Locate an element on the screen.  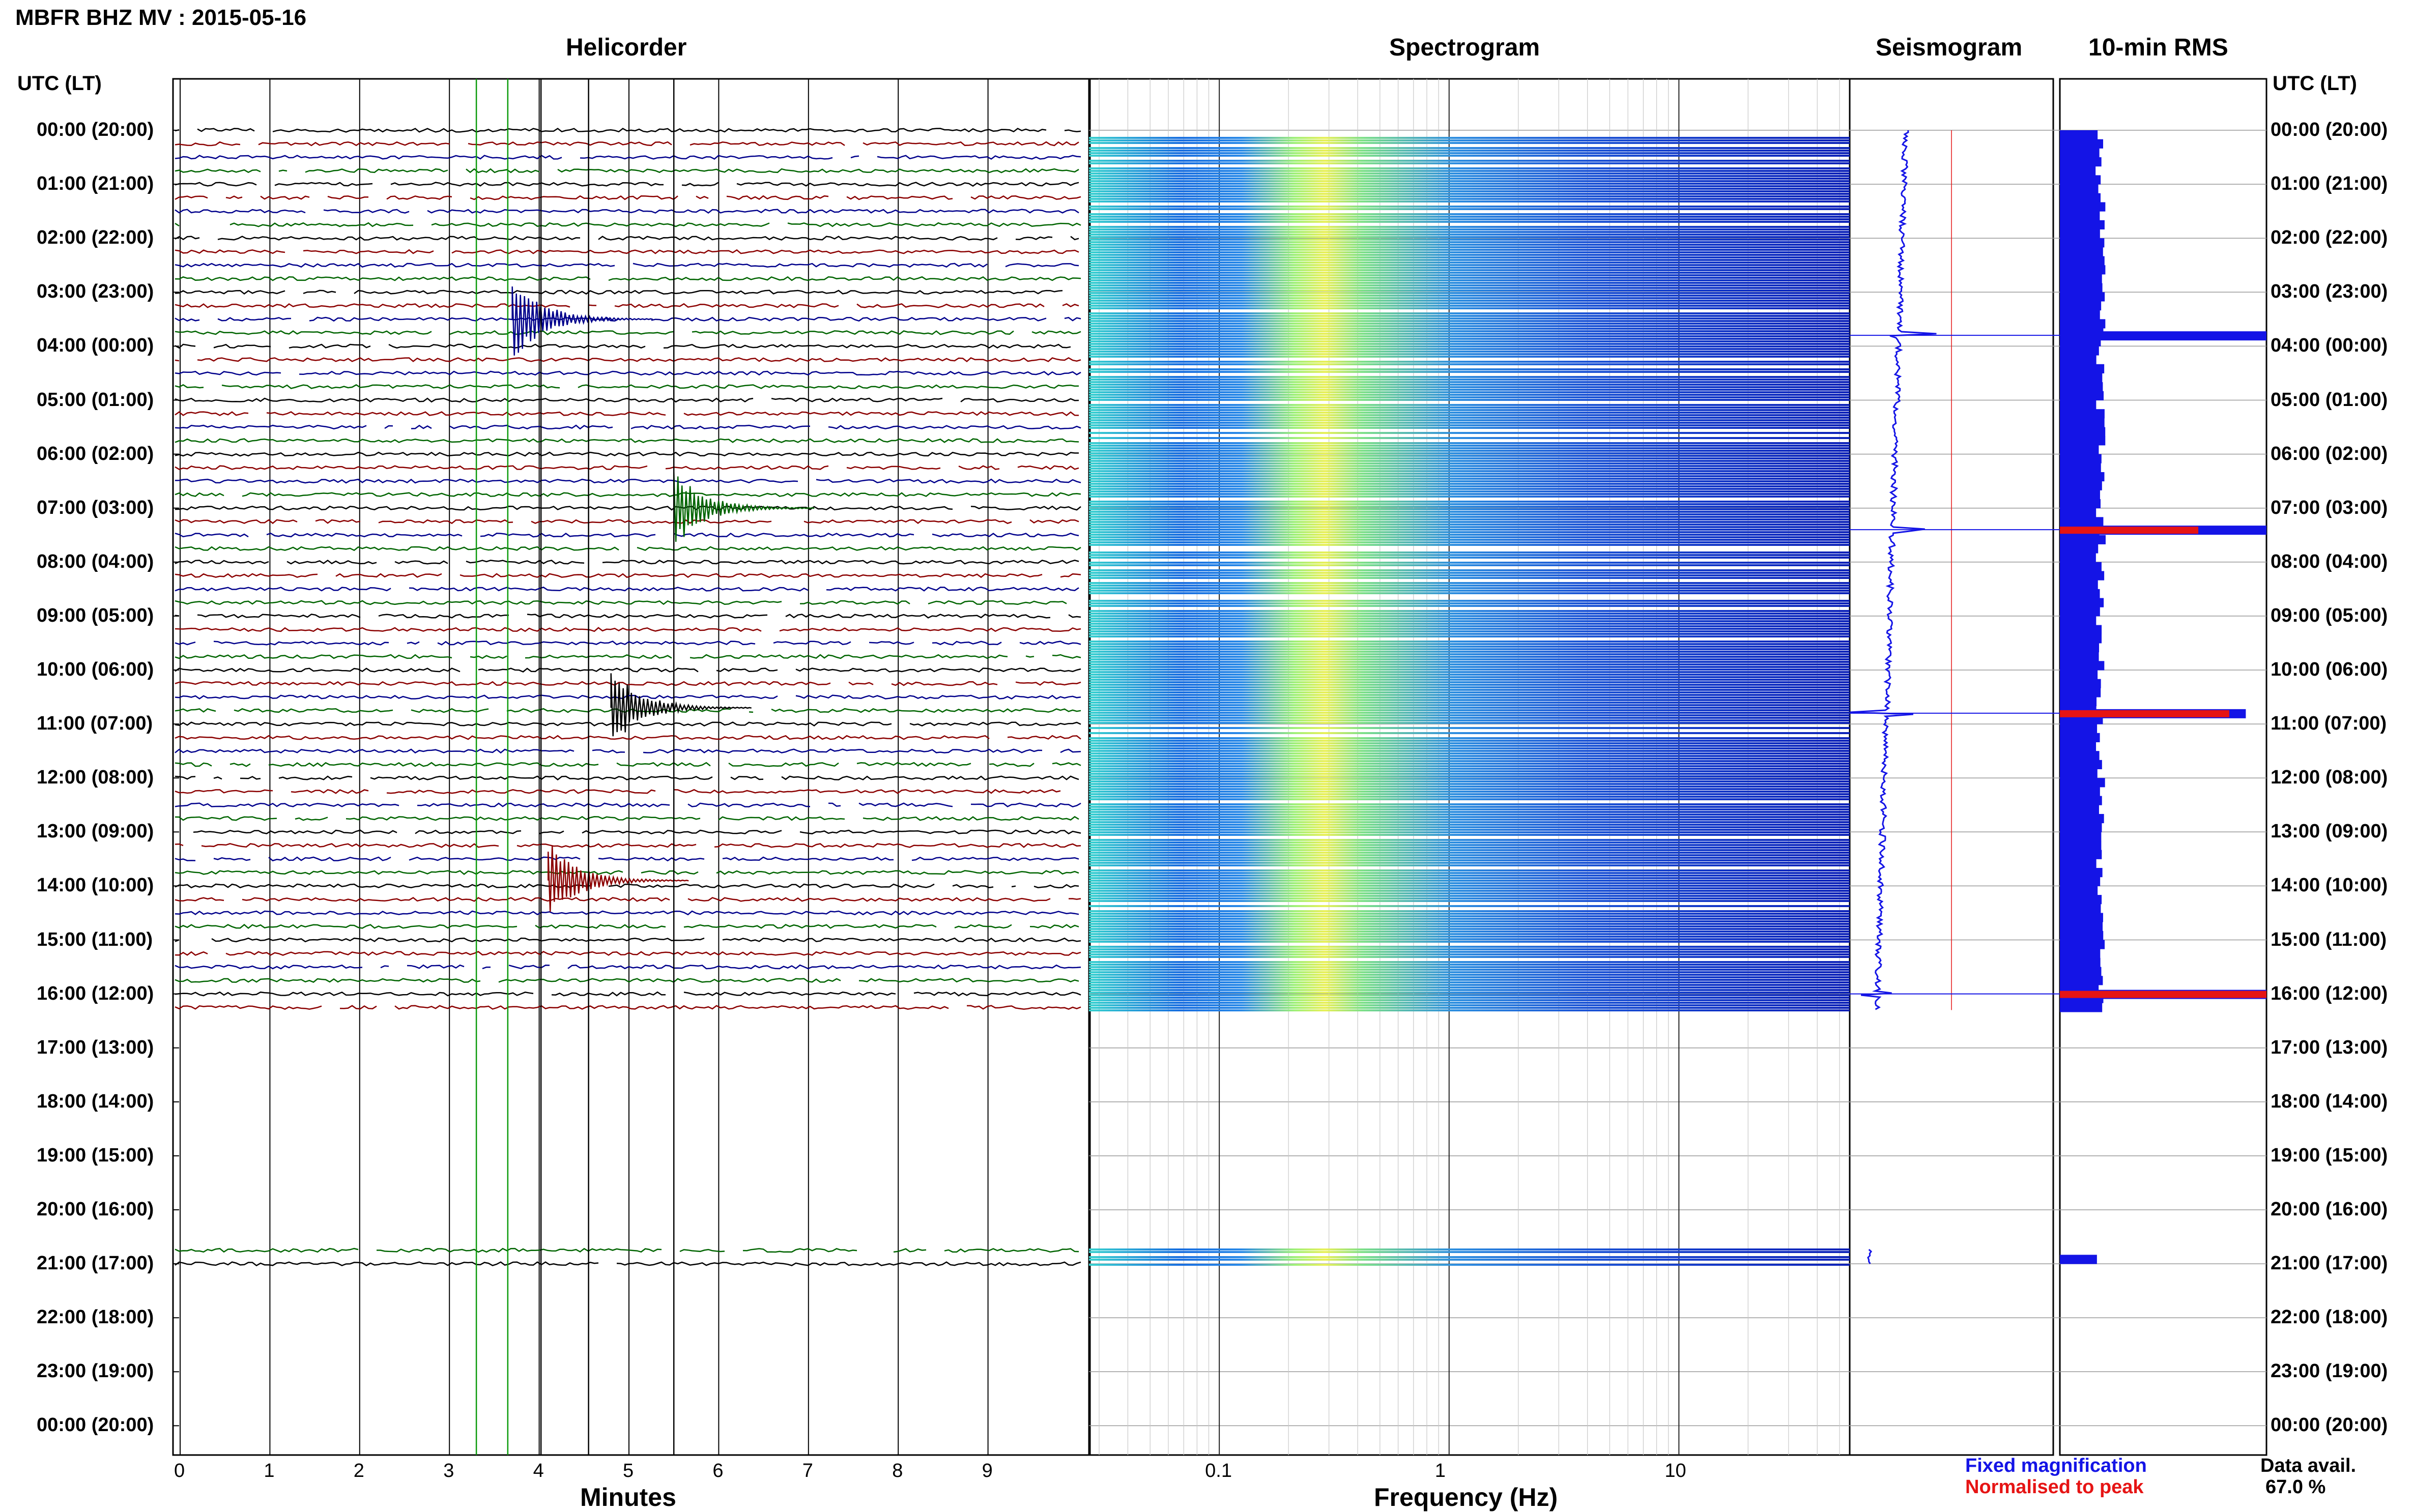
hour-label: 14:00 (10:00) is located at coordinates (96, 885).